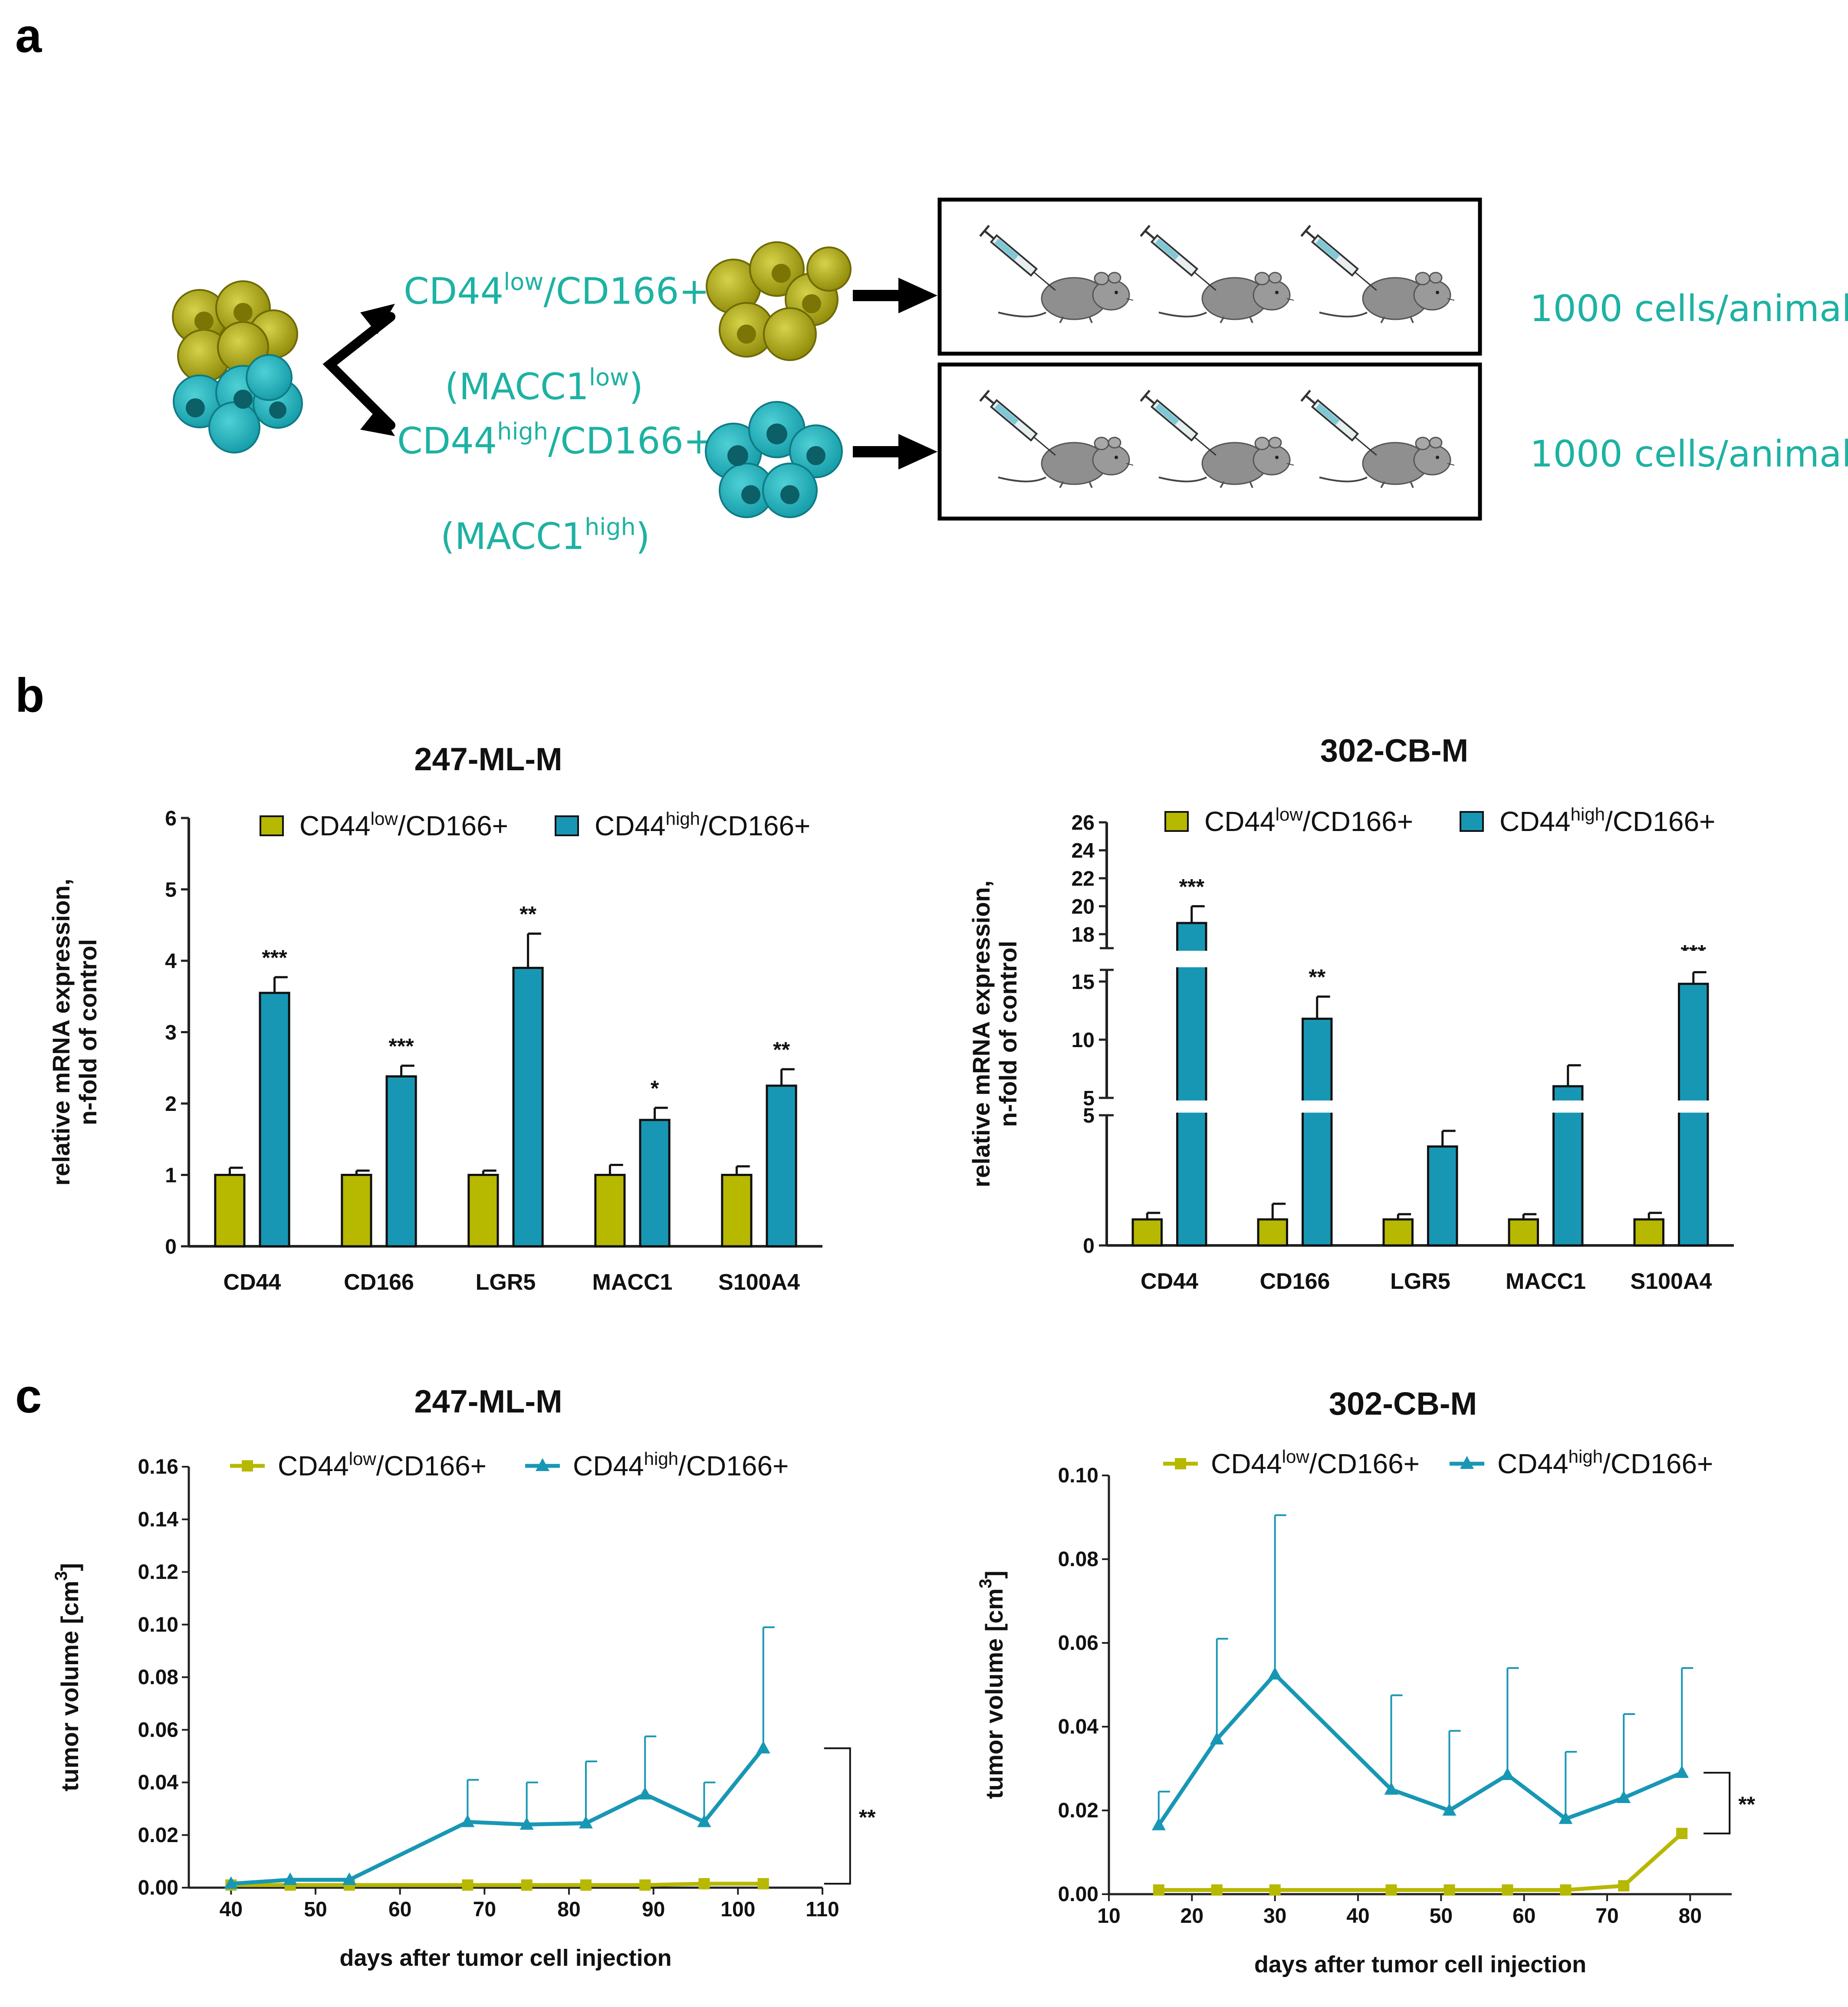 The height and width of the screenshot is (2007, 1848). I want to click on x-tick-label: 50, so click(1441, 1916).